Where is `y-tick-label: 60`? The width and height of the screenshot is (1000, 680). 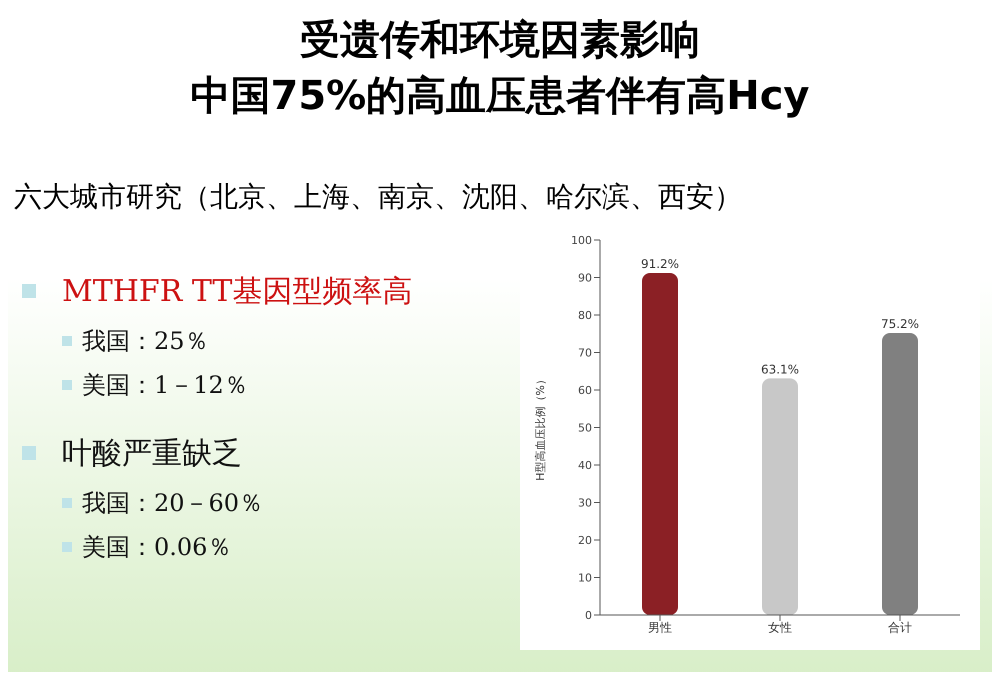
y-tick-label: 60 is located at coordinates (585, 390).